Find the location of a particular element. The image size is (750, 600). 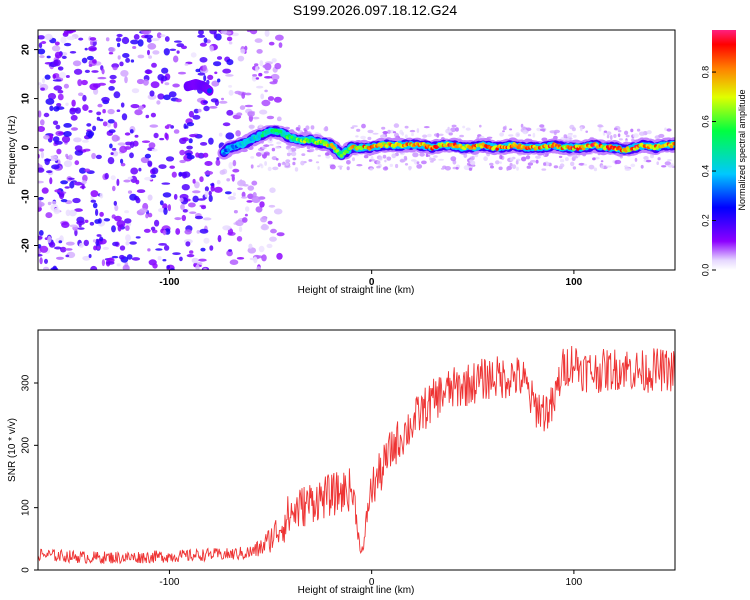

track-cell is located at coordinates (673, 143).